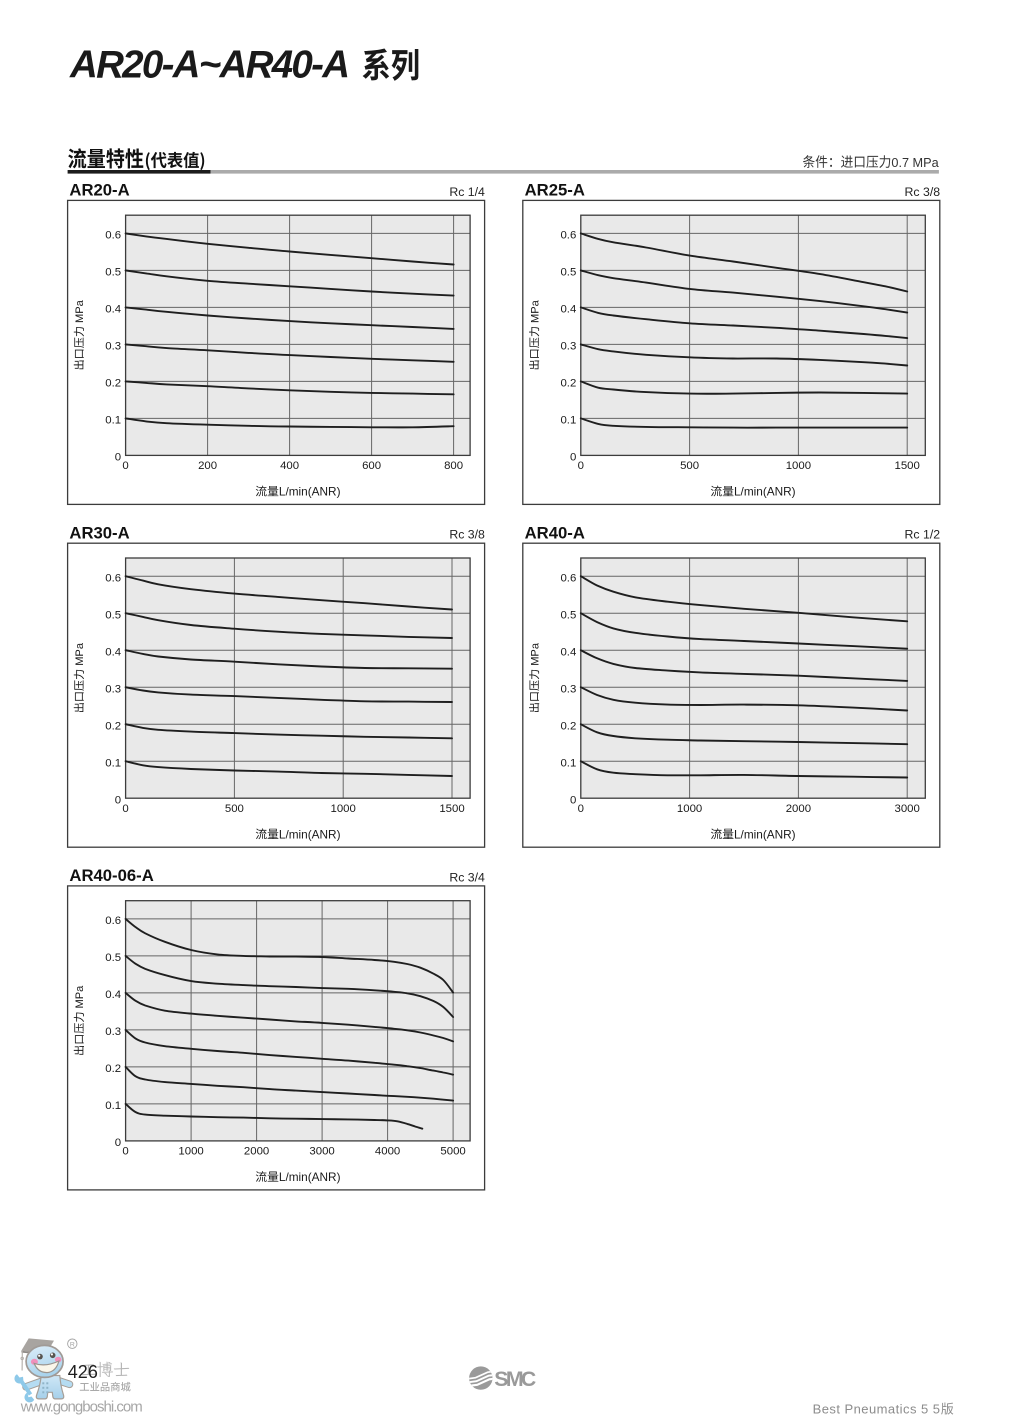 The height and width of the screenshot is (1427, 1009). Describe the element at coordinates (371, 466) in the screenshot. I see `svg-text: 600` at that location.